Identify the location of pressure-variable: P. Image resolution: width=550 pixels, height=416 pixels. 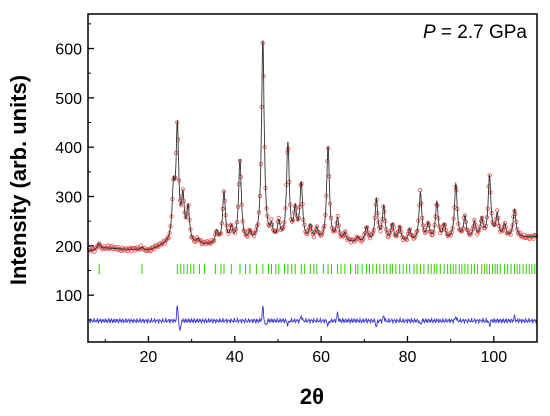
(429, 32).